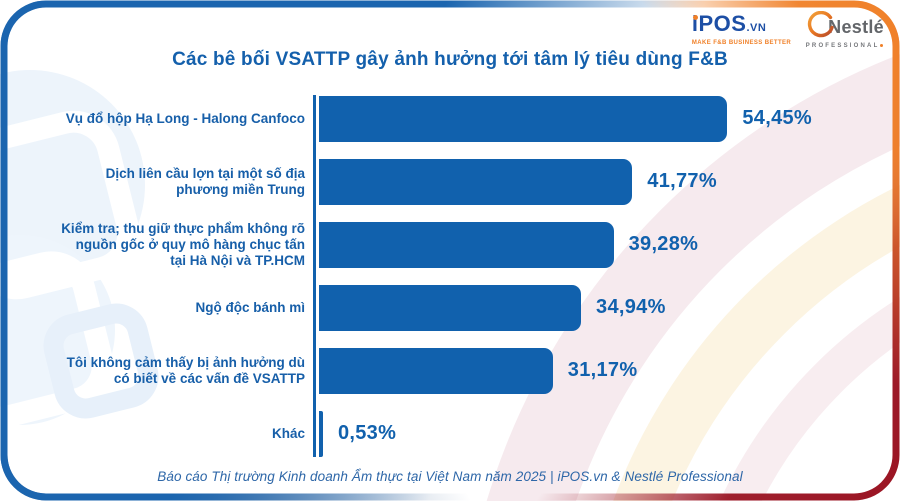  I want to click on bar-value: 54,45%, so click(777, 118).